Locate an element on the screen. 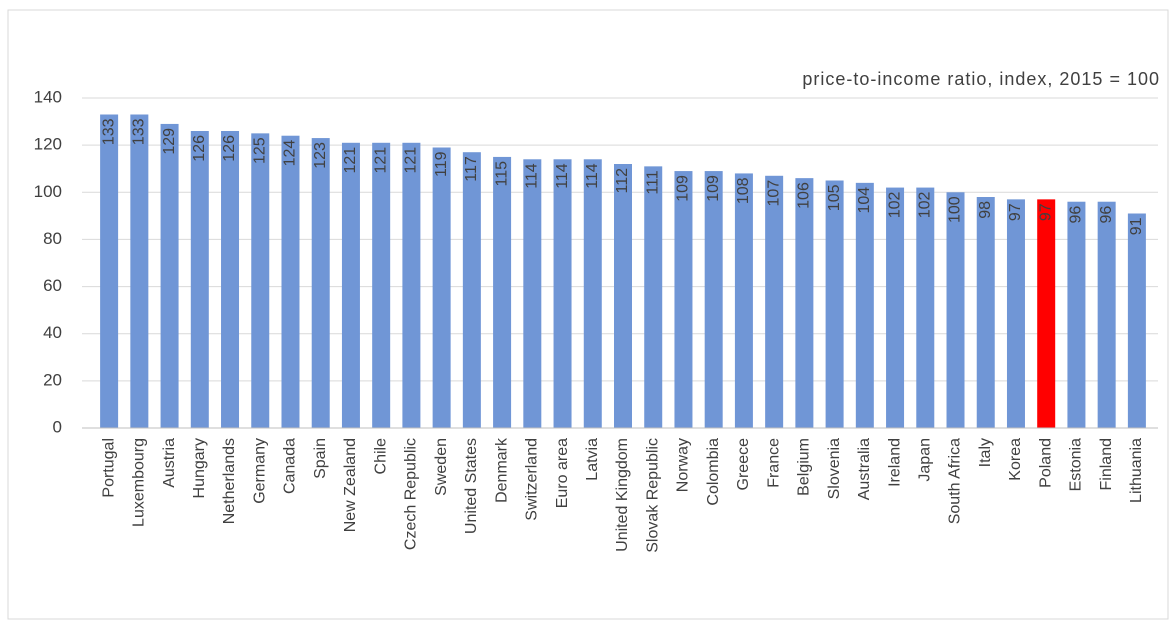 The image size is (1171, 620). x-tick-label: Belgium is located at coordinates (804, 467).